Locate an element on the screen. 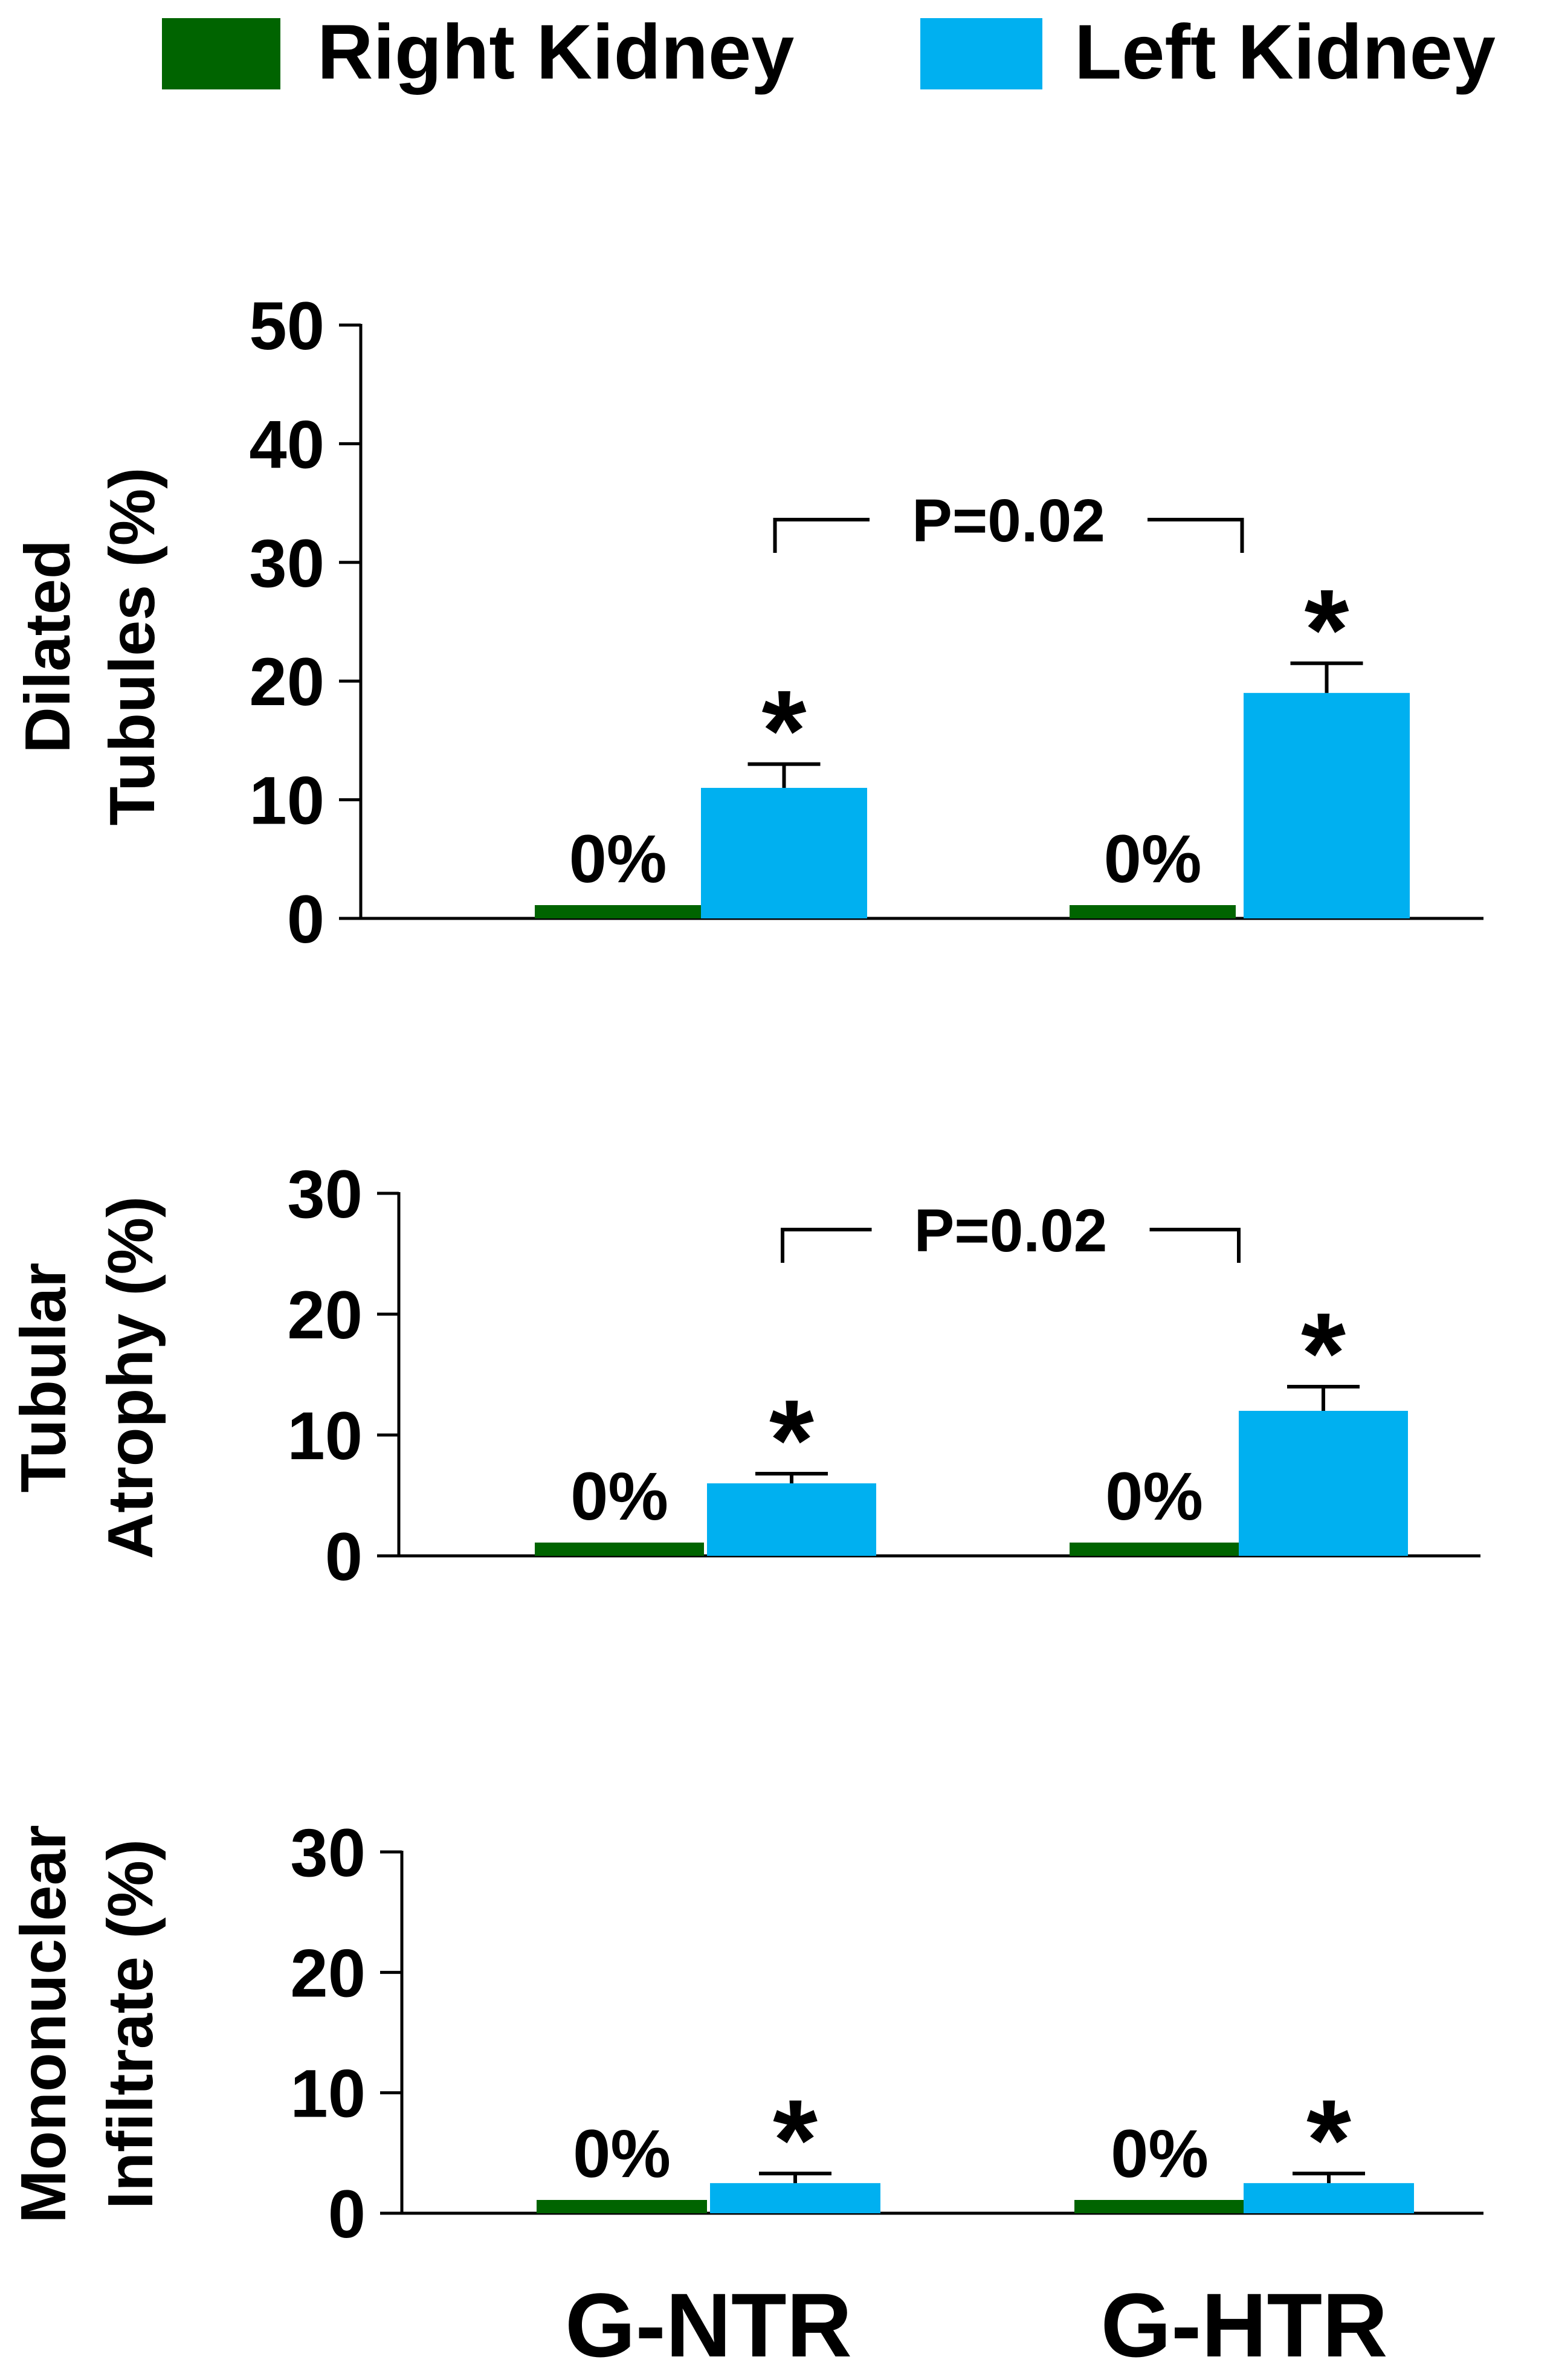  legend-swatch-left-kidney is located at coordinates (981, 53).